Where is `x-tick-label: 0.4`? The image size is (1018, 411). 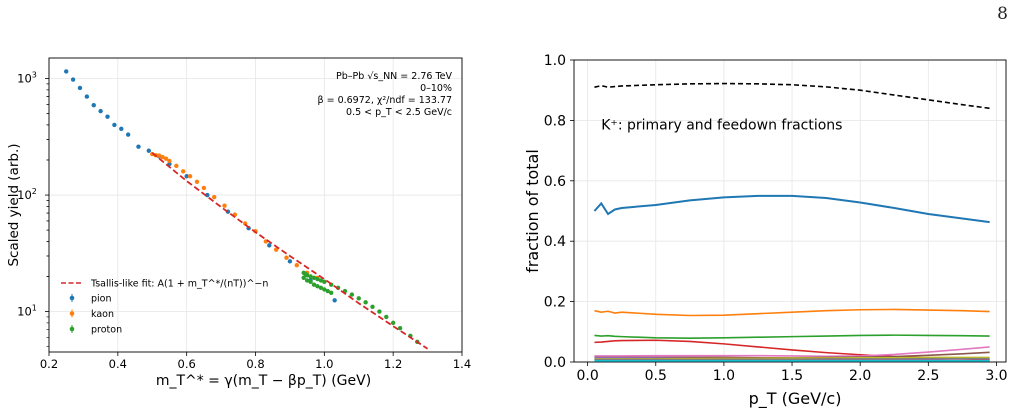 x-tick-label: 0.4 is located at coordinates (118, 364).